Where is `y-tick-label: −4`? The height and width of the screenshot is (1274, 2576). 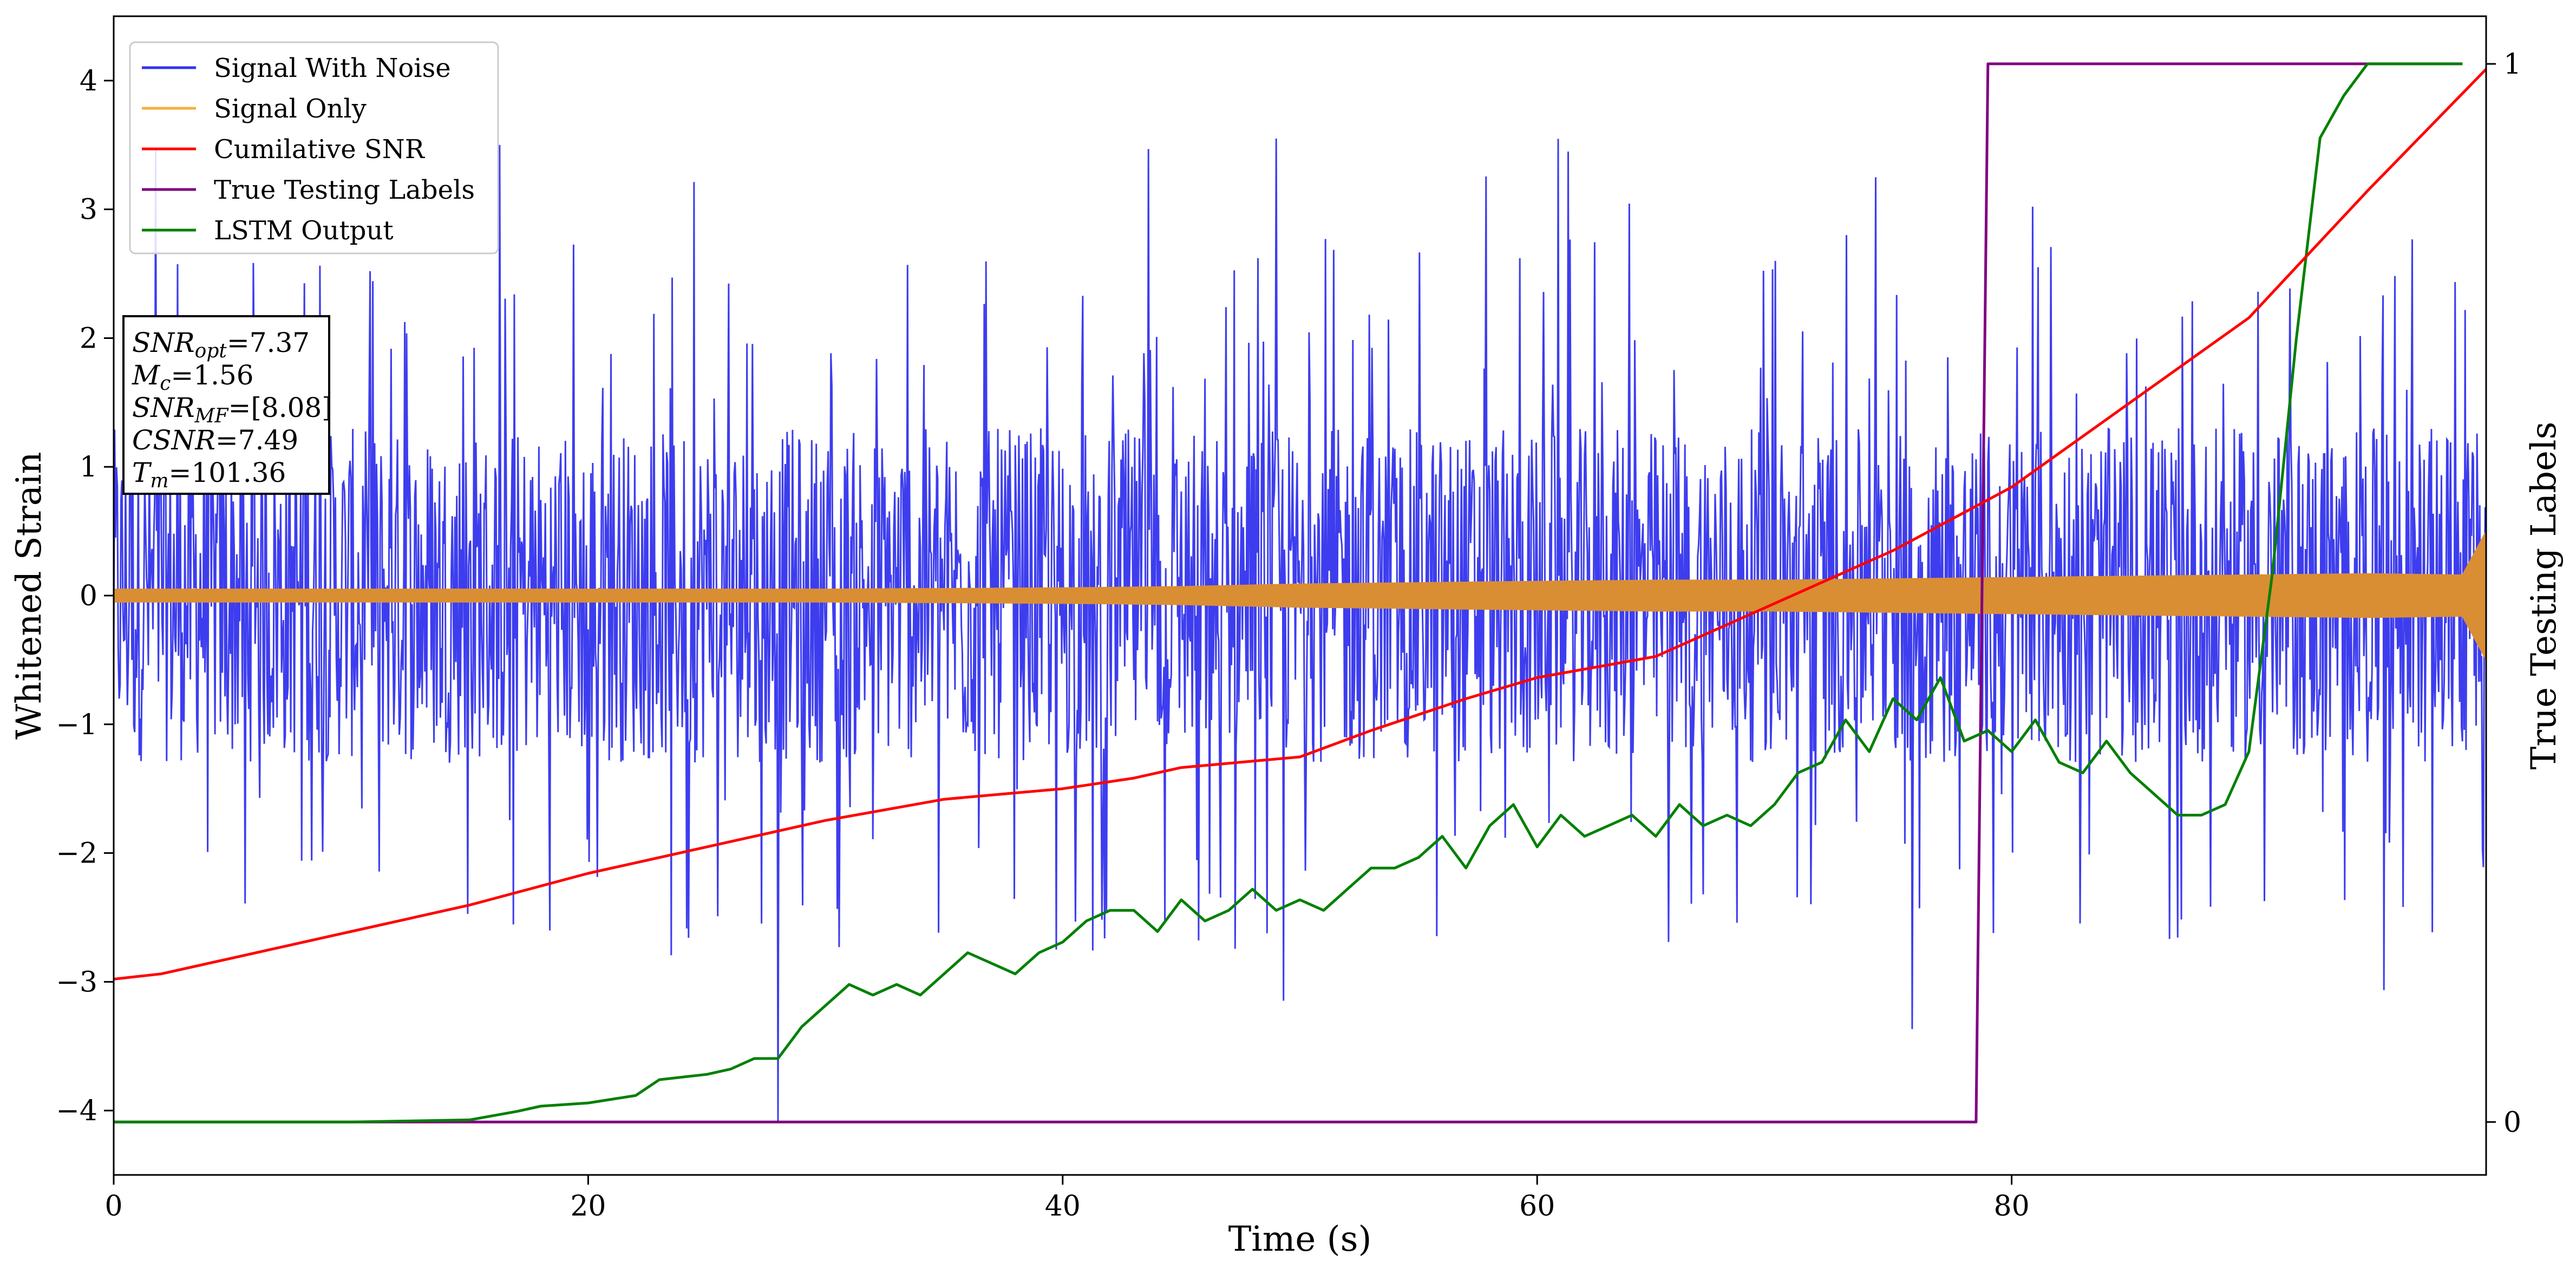
y-tick-label: −4 is located at coordinates (76, 1111).